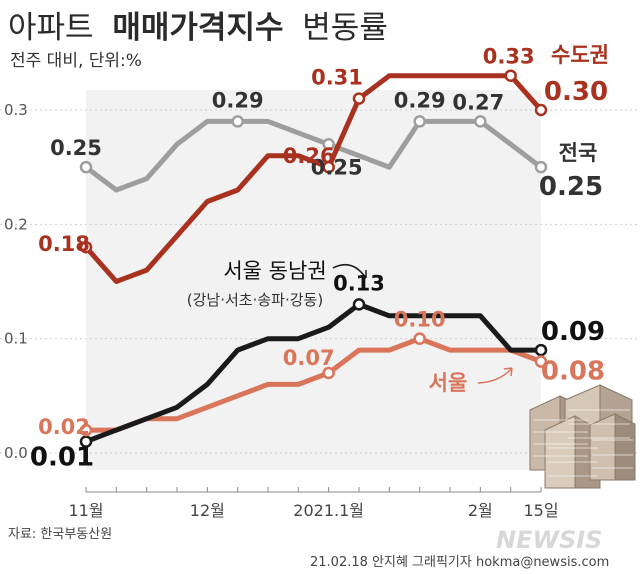 The image size is (640, 574). What do you see at coordinates (16, 224) in the screenshot?
I see `y-tick-label: 0.2` at bounding box center [16, 224].